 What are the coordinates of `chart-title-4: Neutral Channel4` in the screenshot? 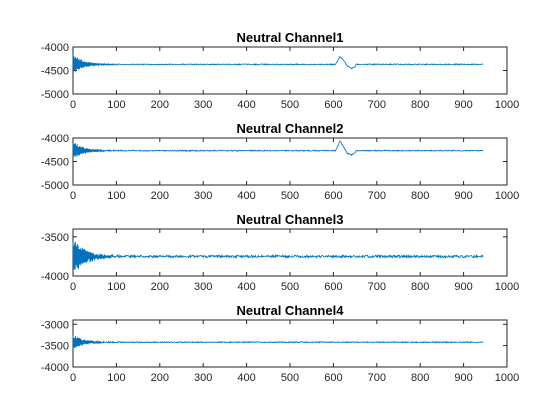 It's located at (291, 310).